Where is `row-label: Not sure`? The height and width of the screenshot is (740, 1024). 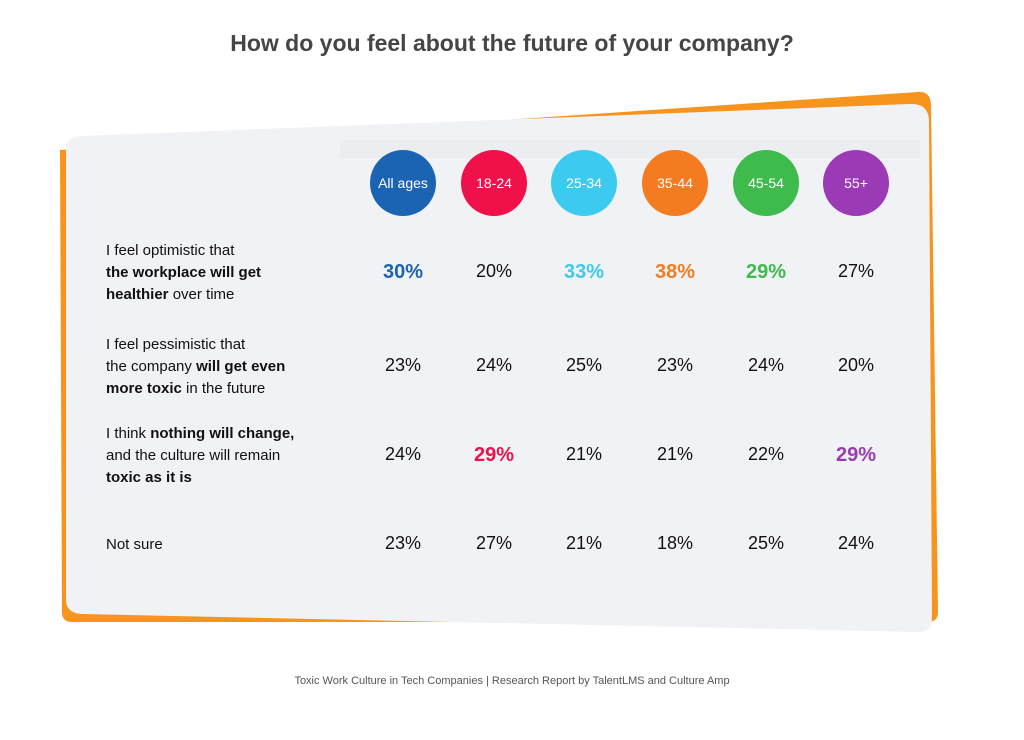 row-label: Not sure is located at coordinates (226, 545).